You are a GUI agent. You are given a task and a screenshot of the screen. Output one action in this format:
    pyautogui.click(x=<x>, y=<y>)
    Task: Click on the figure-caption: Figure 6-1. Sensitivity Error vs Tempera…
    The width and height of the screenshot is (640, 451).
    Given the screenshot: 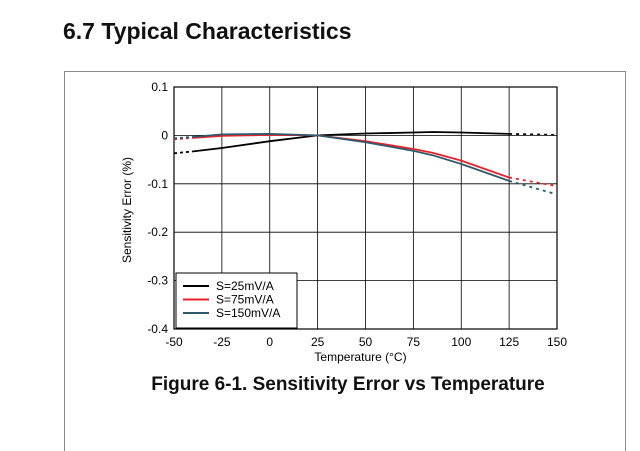 What is the action you would take?
    pyautogui.click(x=348, y=384)
    